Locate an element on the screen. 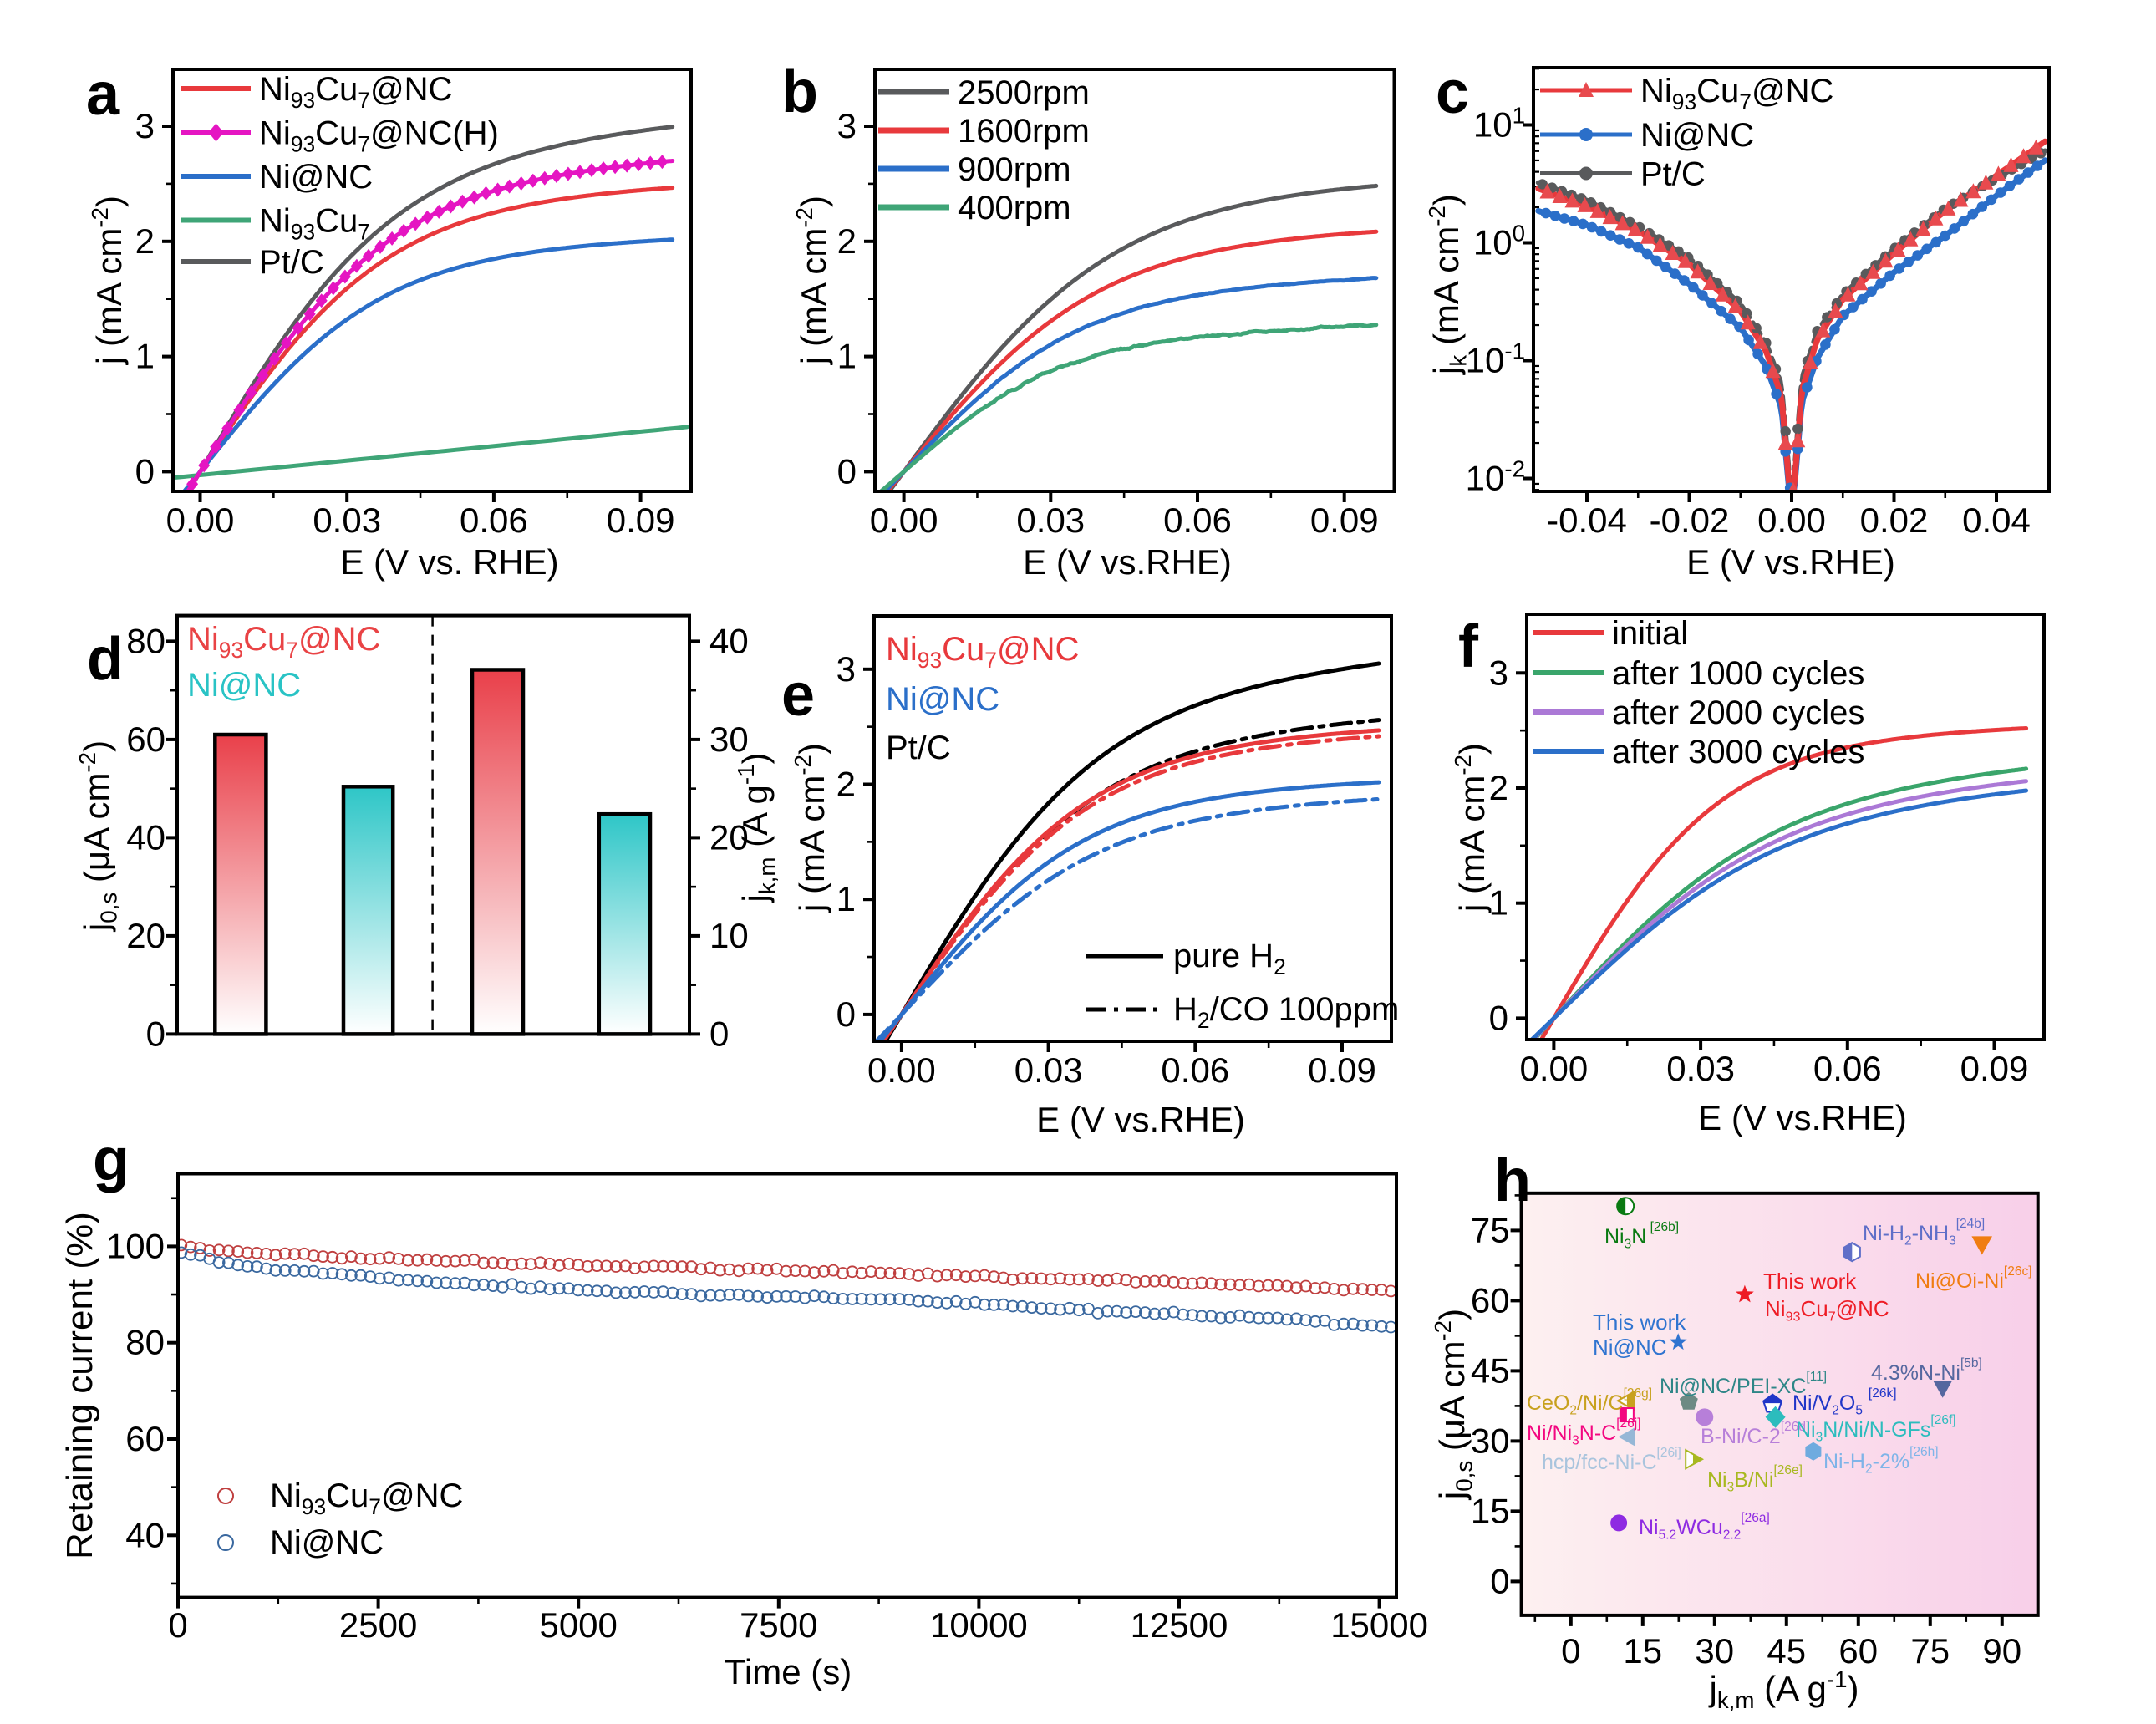 The image size is (2156, 1724). svg-text: 4.3%N-Ni[5b] is located at coordinates (1926, 1370).